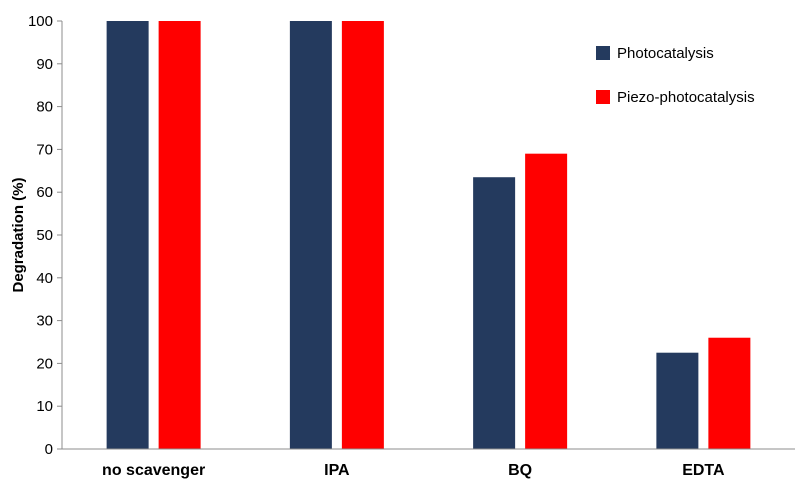 This screenshot has height=491, width=803. Describe the element at coordinates (494, 313) in the screenshot. I see `bar-photocatalysis-bq` at that location.